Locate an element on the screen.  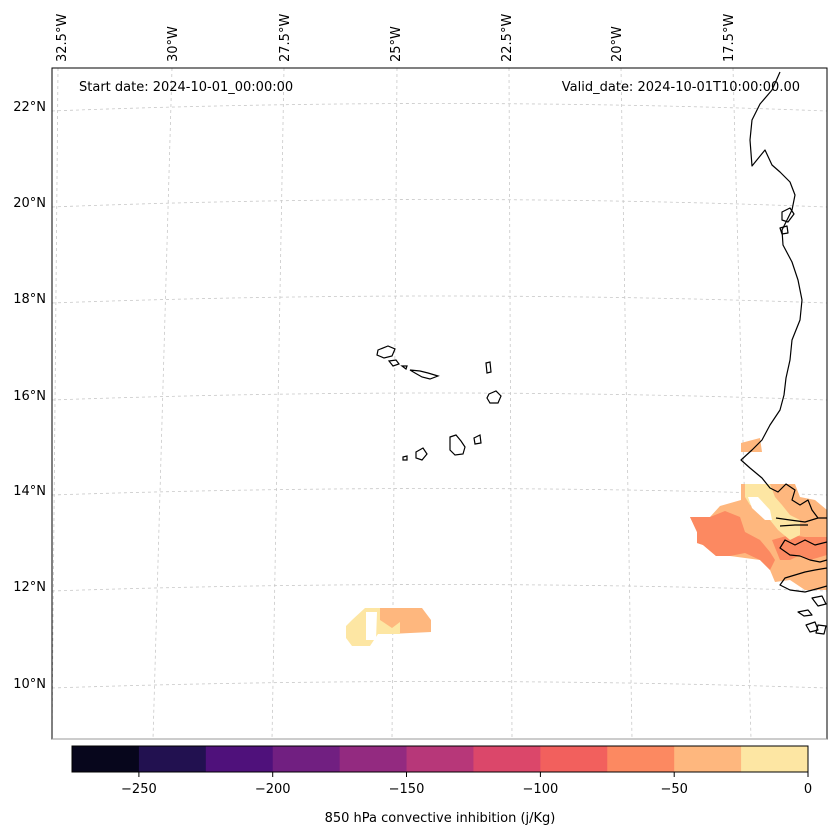
island-boa-vista is located at coordinates (494, 397).